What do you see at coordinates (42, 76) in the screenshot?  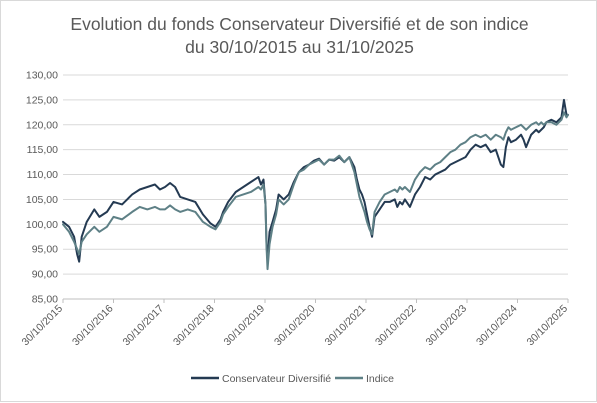 I see `y-tick-label: 130,00` at bounding box center [42, 76].